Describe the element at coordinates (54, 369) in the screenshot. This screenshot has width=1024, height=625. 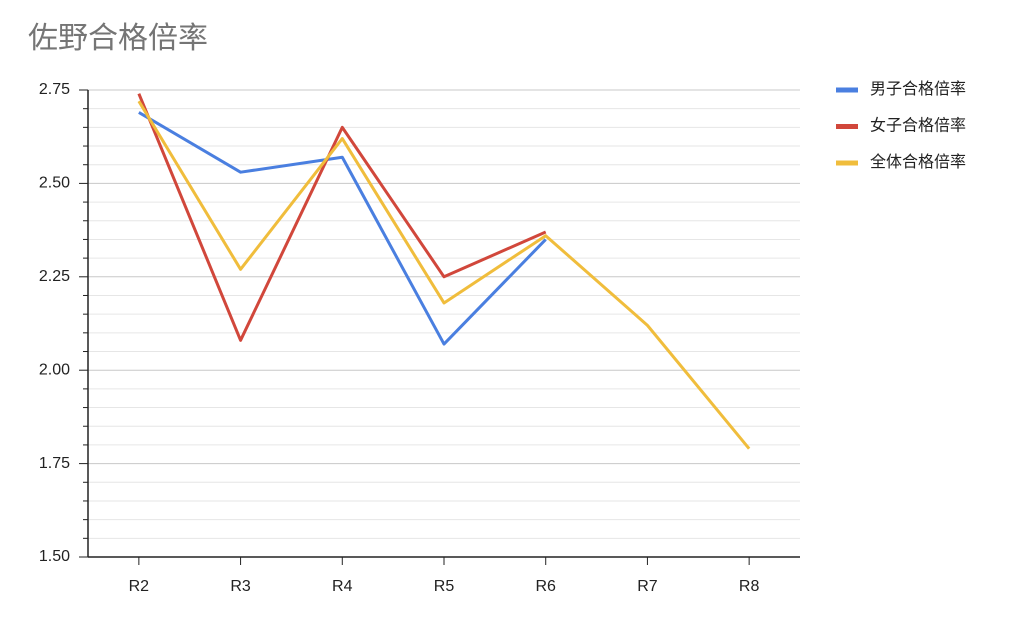
I see `y-tick-label: 2.00` at that location.